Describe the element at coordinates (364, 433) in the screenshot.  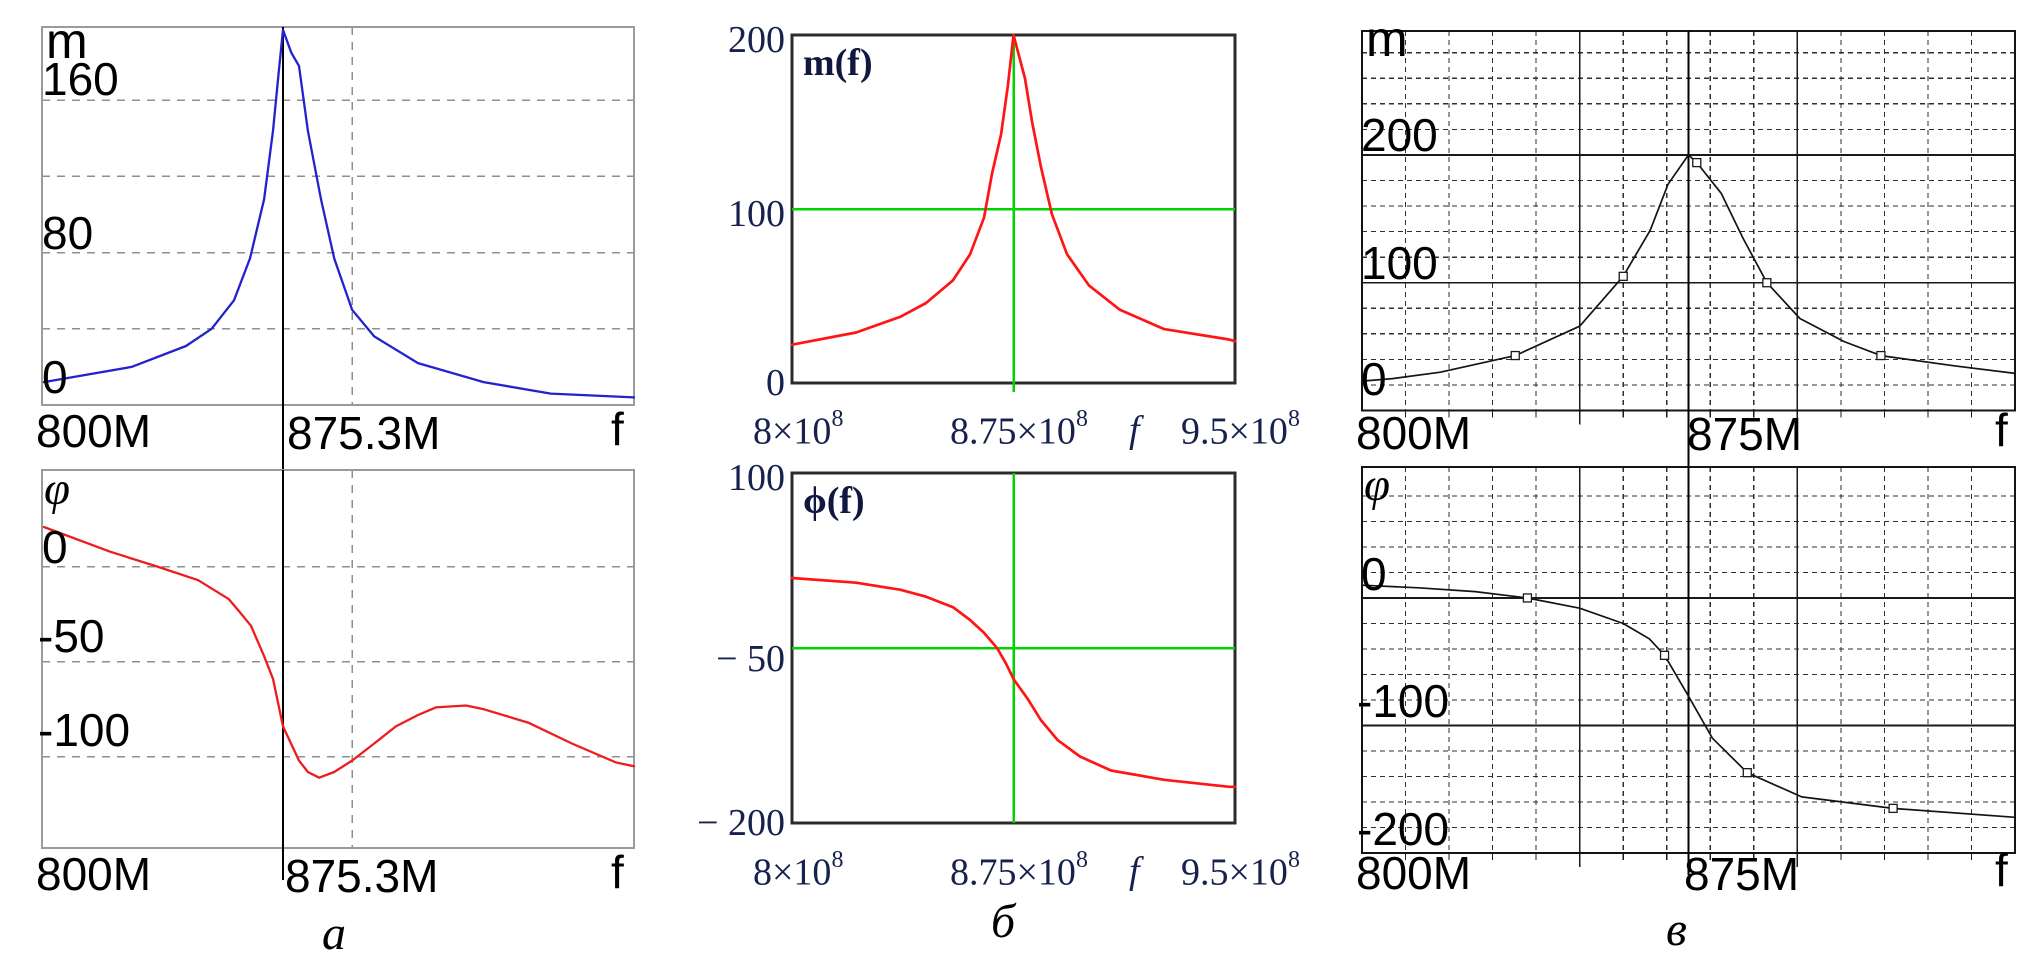
I see `a-mag-cursor-readout: 875.3M` at that location.